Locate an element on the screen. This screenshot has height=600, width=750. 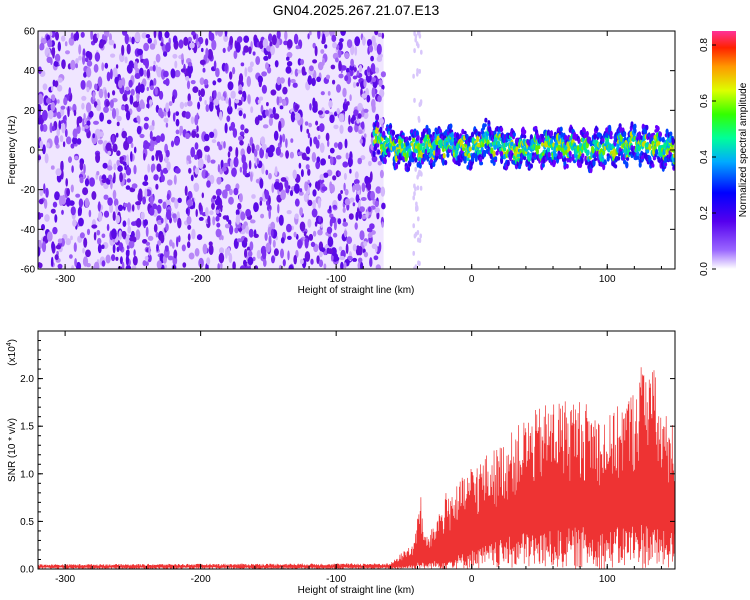
spectrogram-y-tick-label: 20 is located at coordinates (30, 111).